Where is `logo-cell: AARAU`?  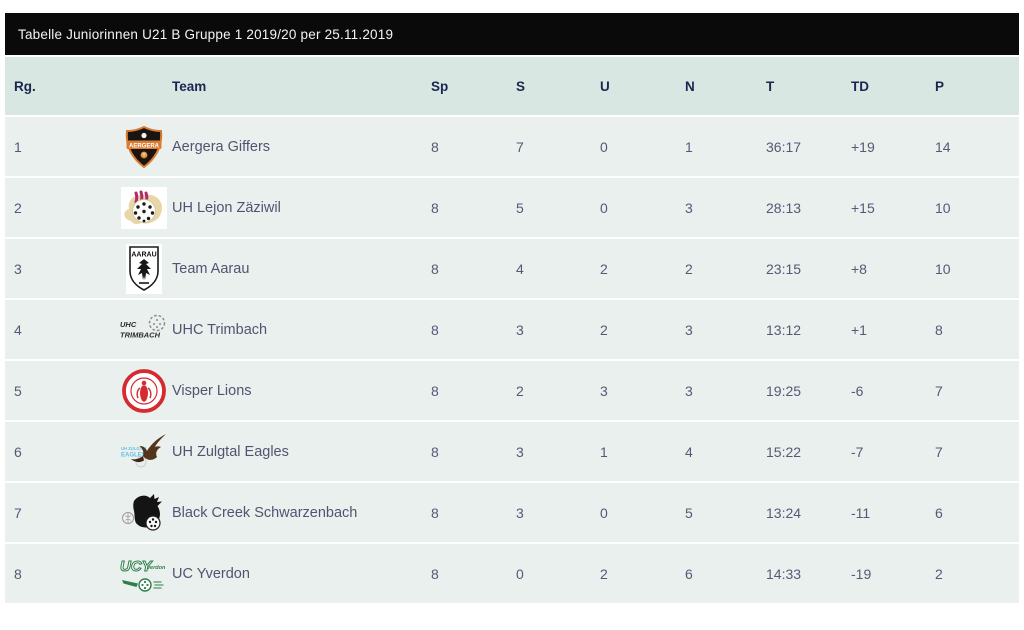 logo-cell: AARAU is located at coordinates (144, 268).